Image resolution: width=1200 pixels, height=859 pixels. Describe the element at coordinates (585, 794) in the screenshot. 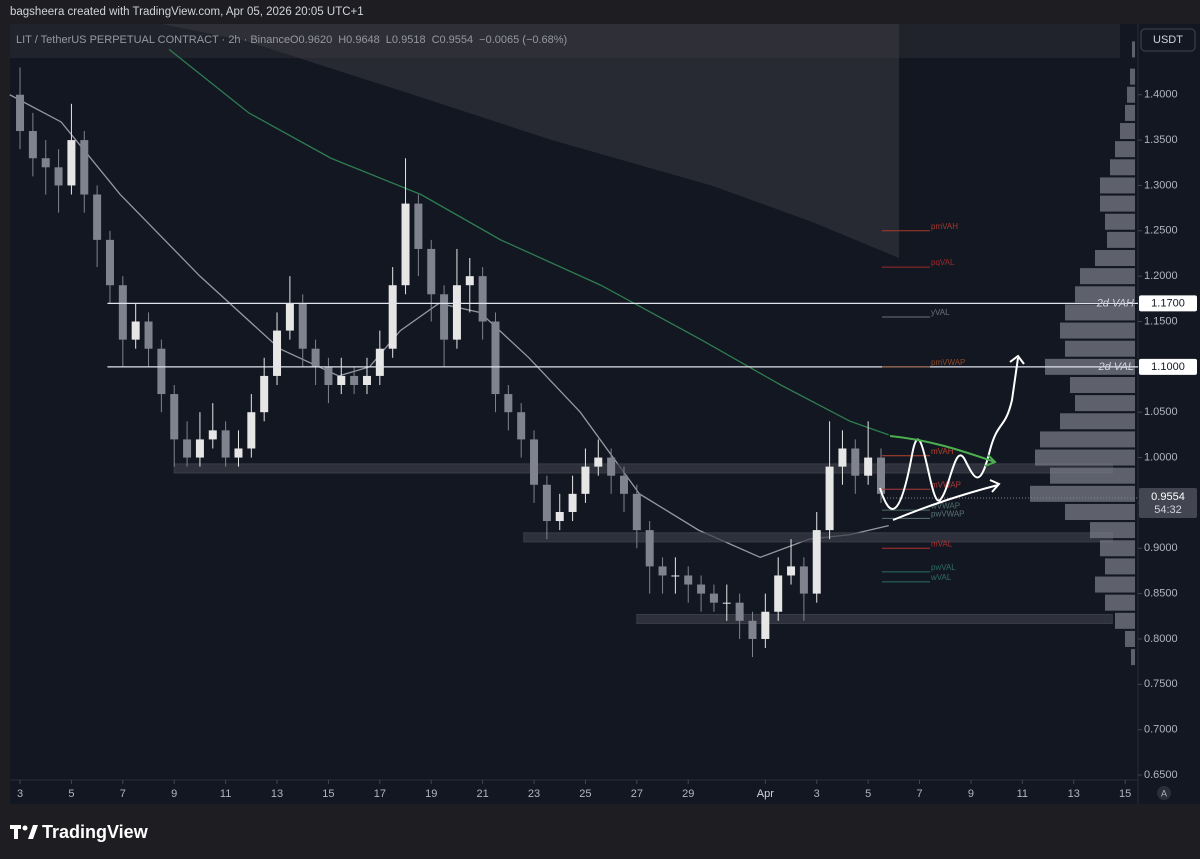

I see `x-tick-label: 25` at that location.